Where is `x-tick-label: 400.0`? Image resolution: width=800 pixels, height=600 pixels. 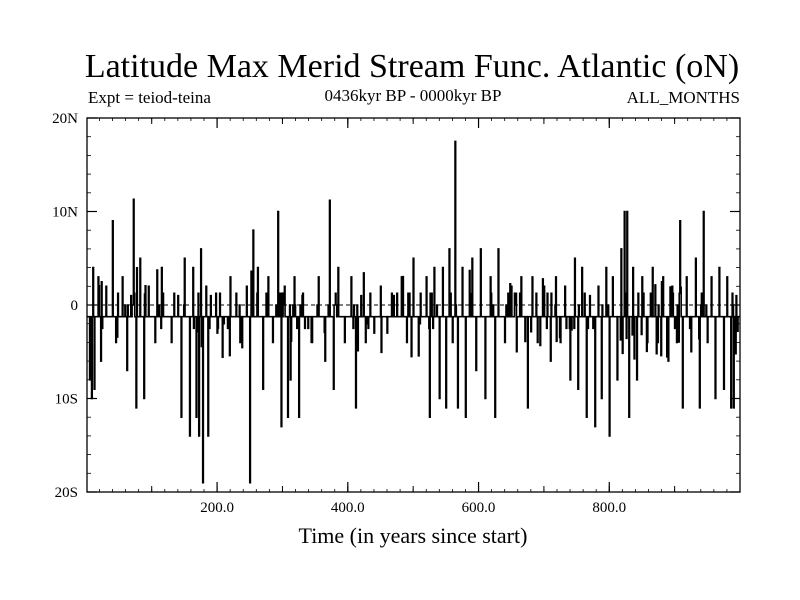 x-tick-label: 400.0 is located at coordinates (348, 508).